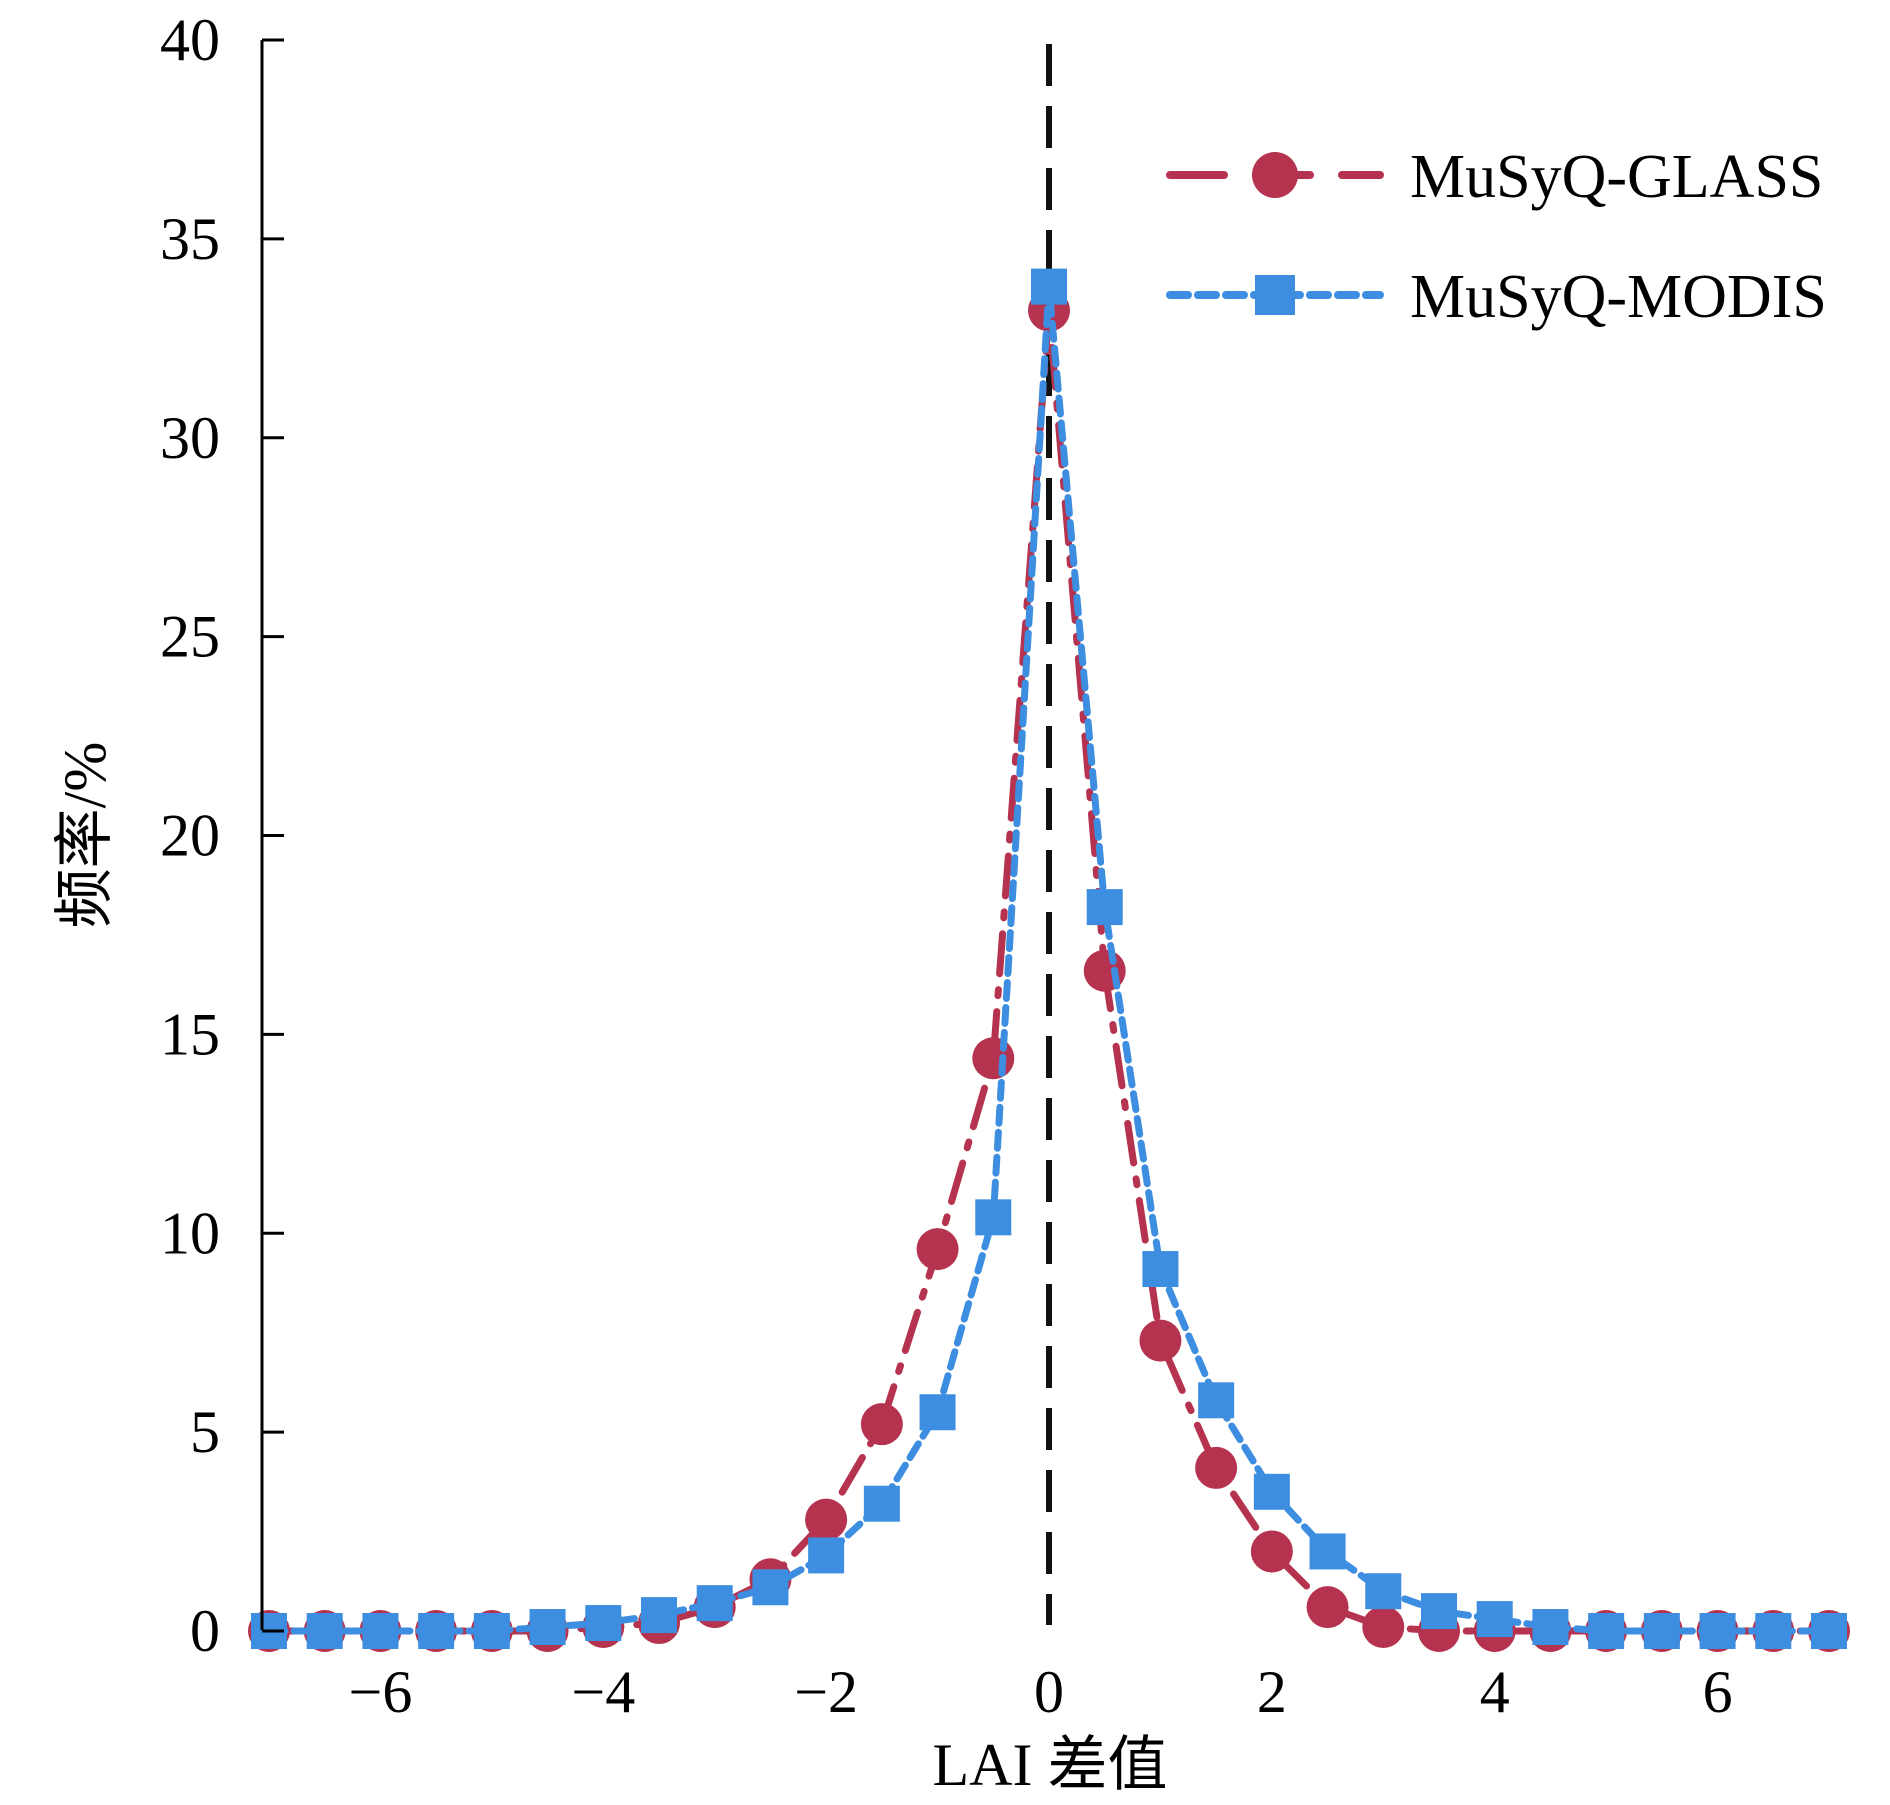  What do you see at coordinates (1050, 1765) in the screenshot?
I see `x-axis-title: LAI 差值` at bounding box center [1050, 1765].